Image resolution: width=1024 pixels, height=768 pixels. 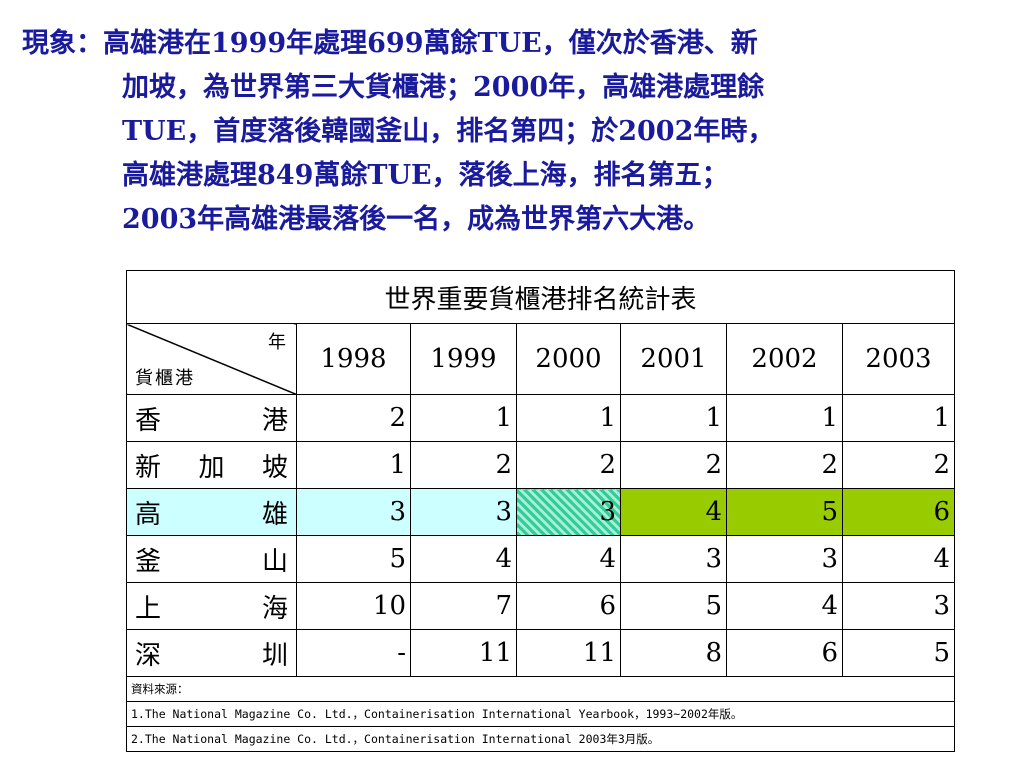 I want to click on table-row: 深圳 - 11 11 8 6 5, so click(x=540, y=653).